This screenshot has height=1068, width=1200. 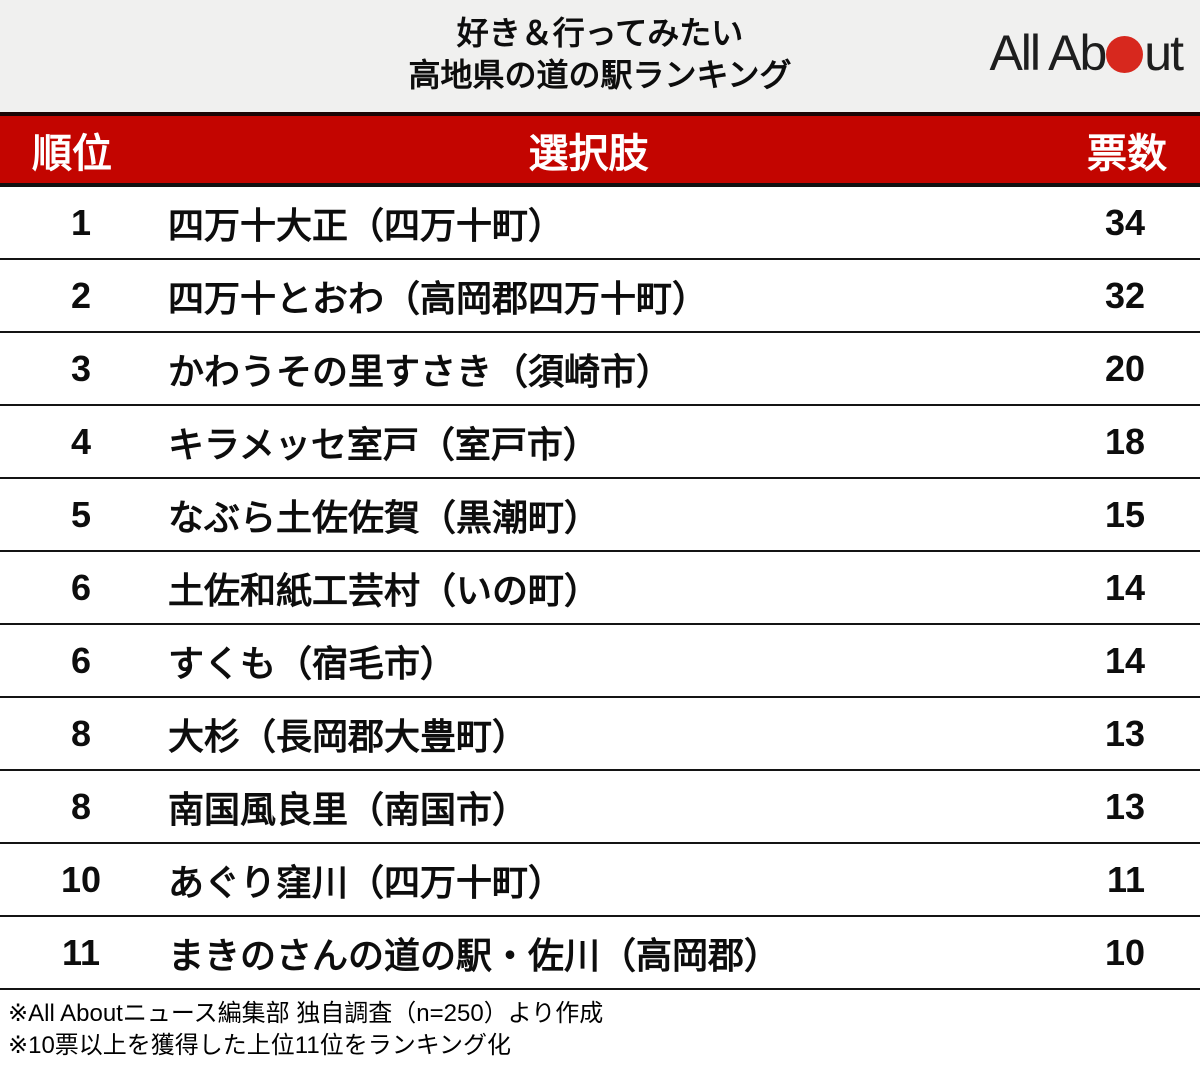 I want to click on choice-cell: なぶら土佐佐賀（黒潮町）, so click(x=384, y=517).